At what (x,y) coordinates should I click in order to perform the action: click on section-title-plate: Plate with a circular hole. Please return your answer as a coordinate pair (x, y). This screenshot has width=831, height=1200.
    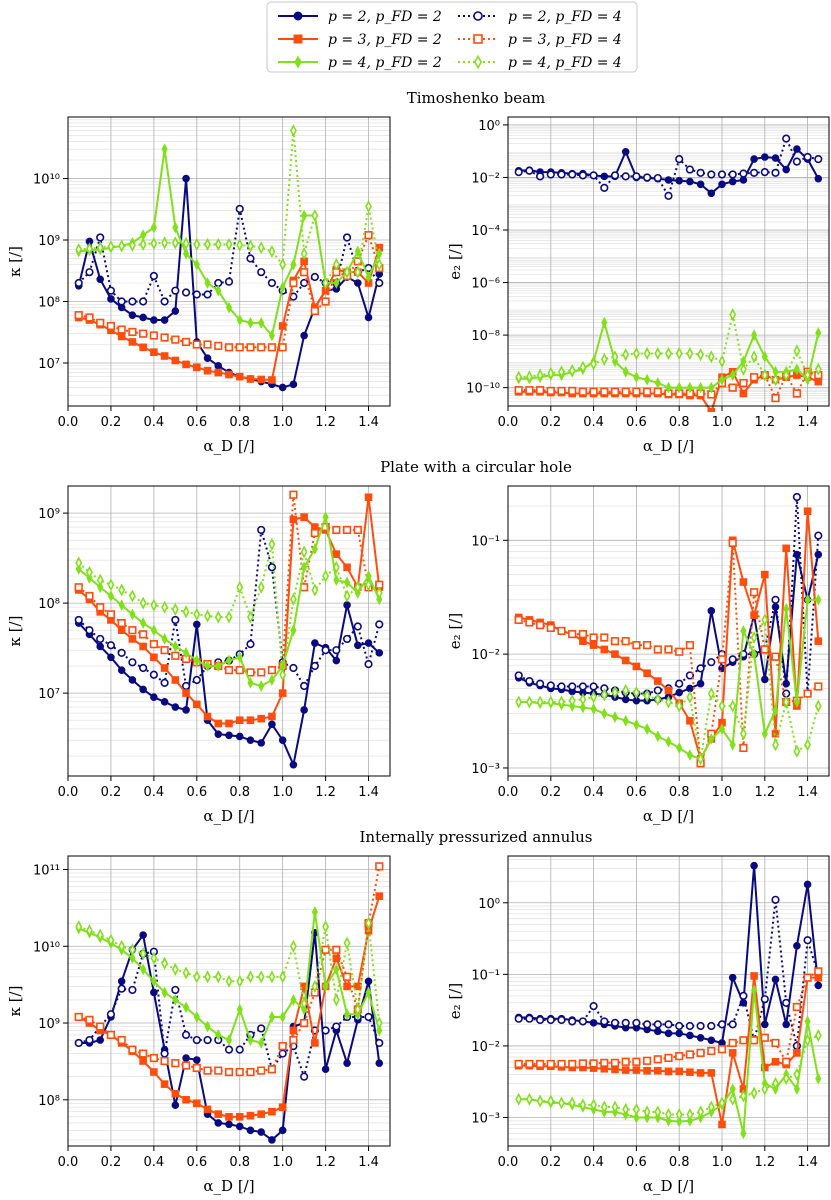
    Looking at the image, I should click on (476, 467).